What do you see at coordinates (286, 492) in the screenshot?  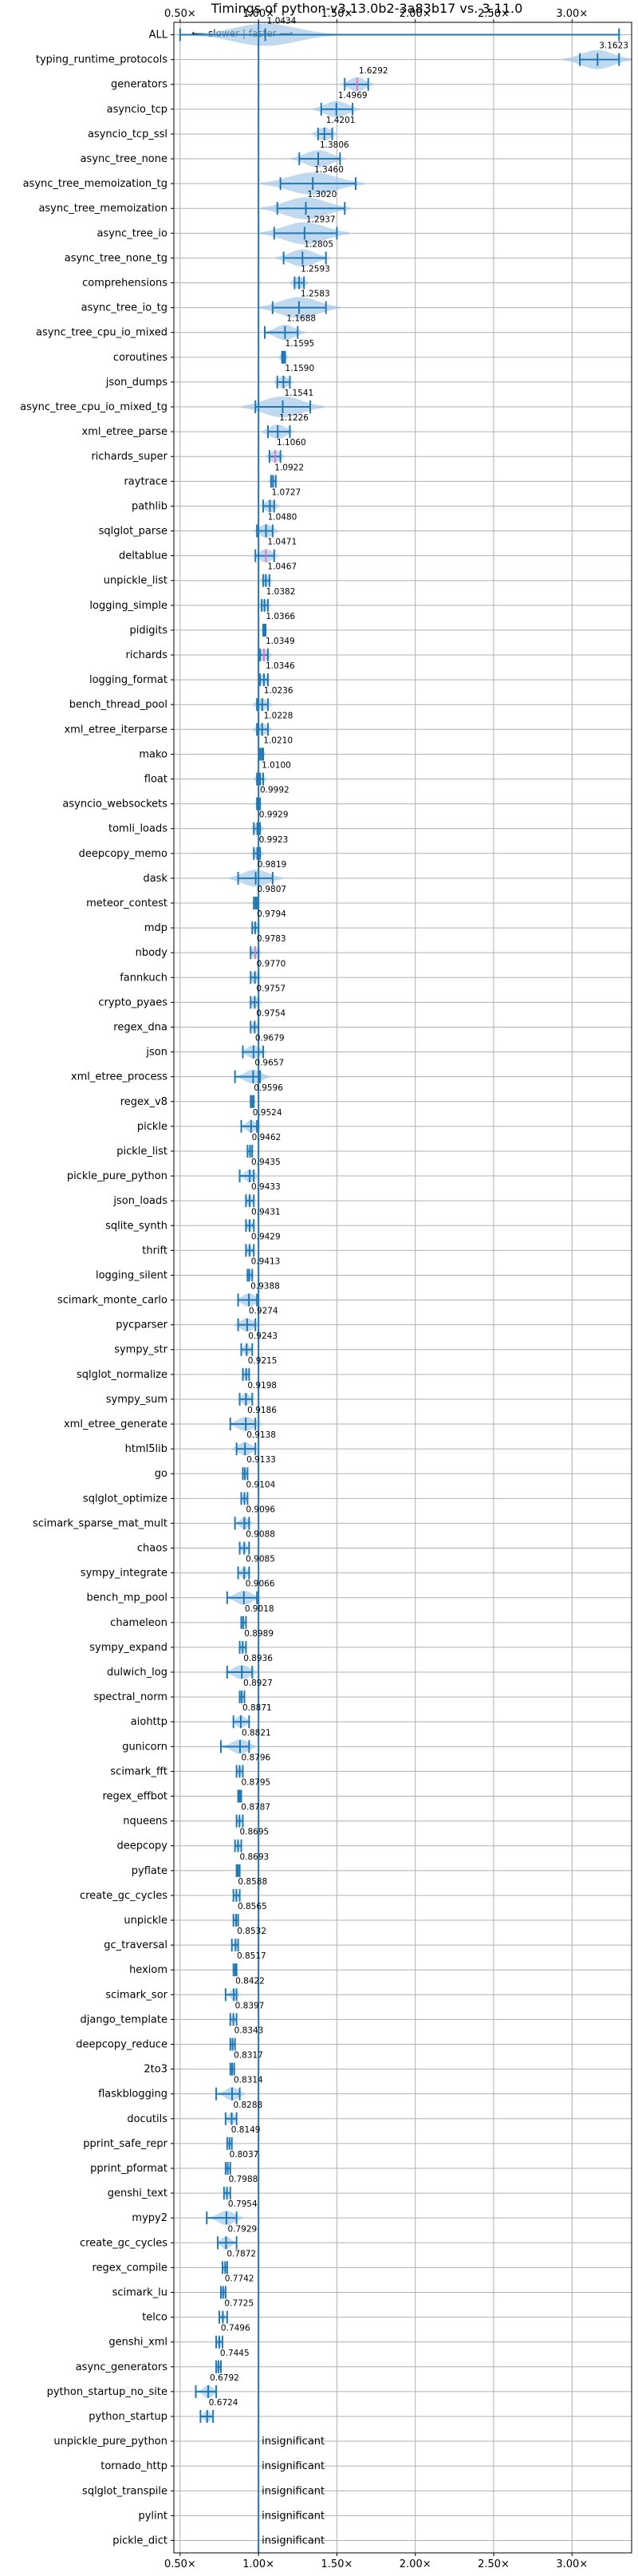 I see `value-label: 1.0727` at bounding box center [286, 492].